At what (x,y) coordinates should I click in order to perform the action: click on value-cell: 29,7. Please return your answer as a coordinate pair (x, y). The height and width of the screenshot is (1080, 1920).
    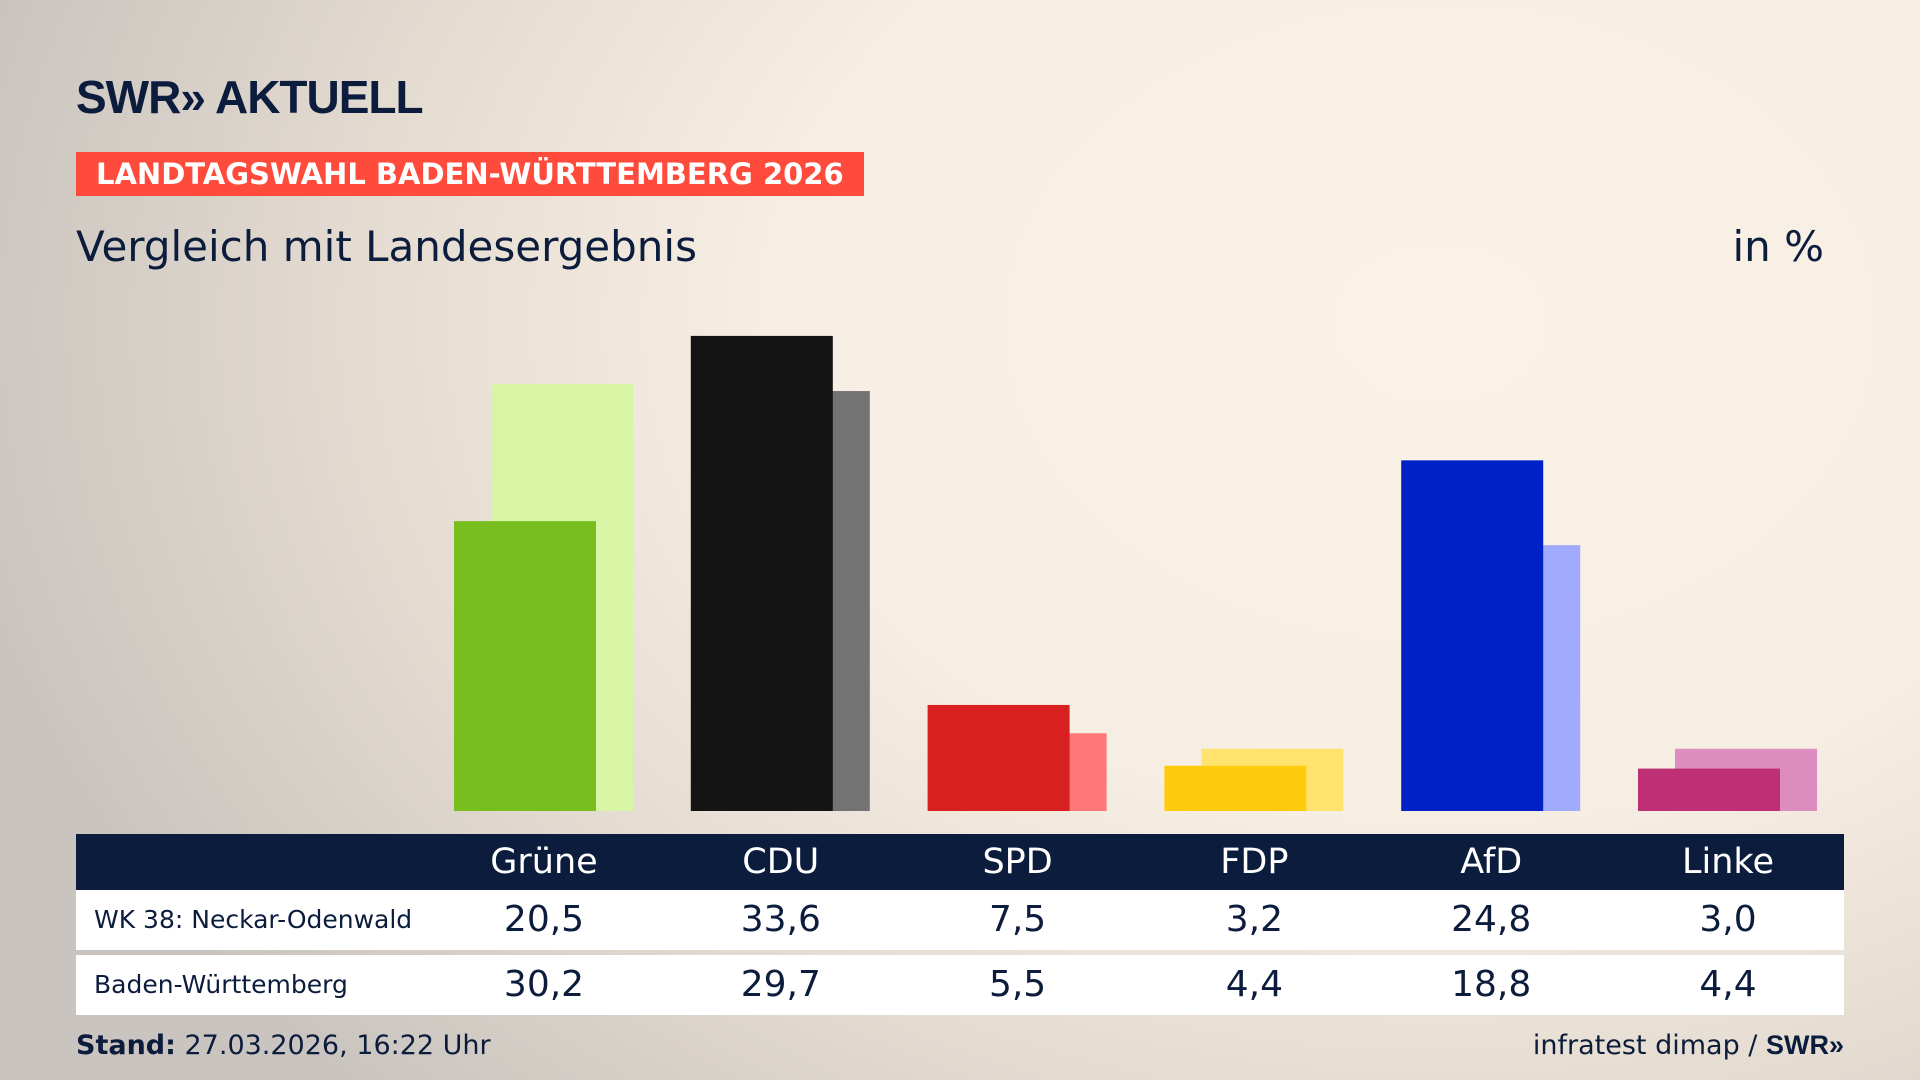
    Looking at the image, I should click on (780, 984).